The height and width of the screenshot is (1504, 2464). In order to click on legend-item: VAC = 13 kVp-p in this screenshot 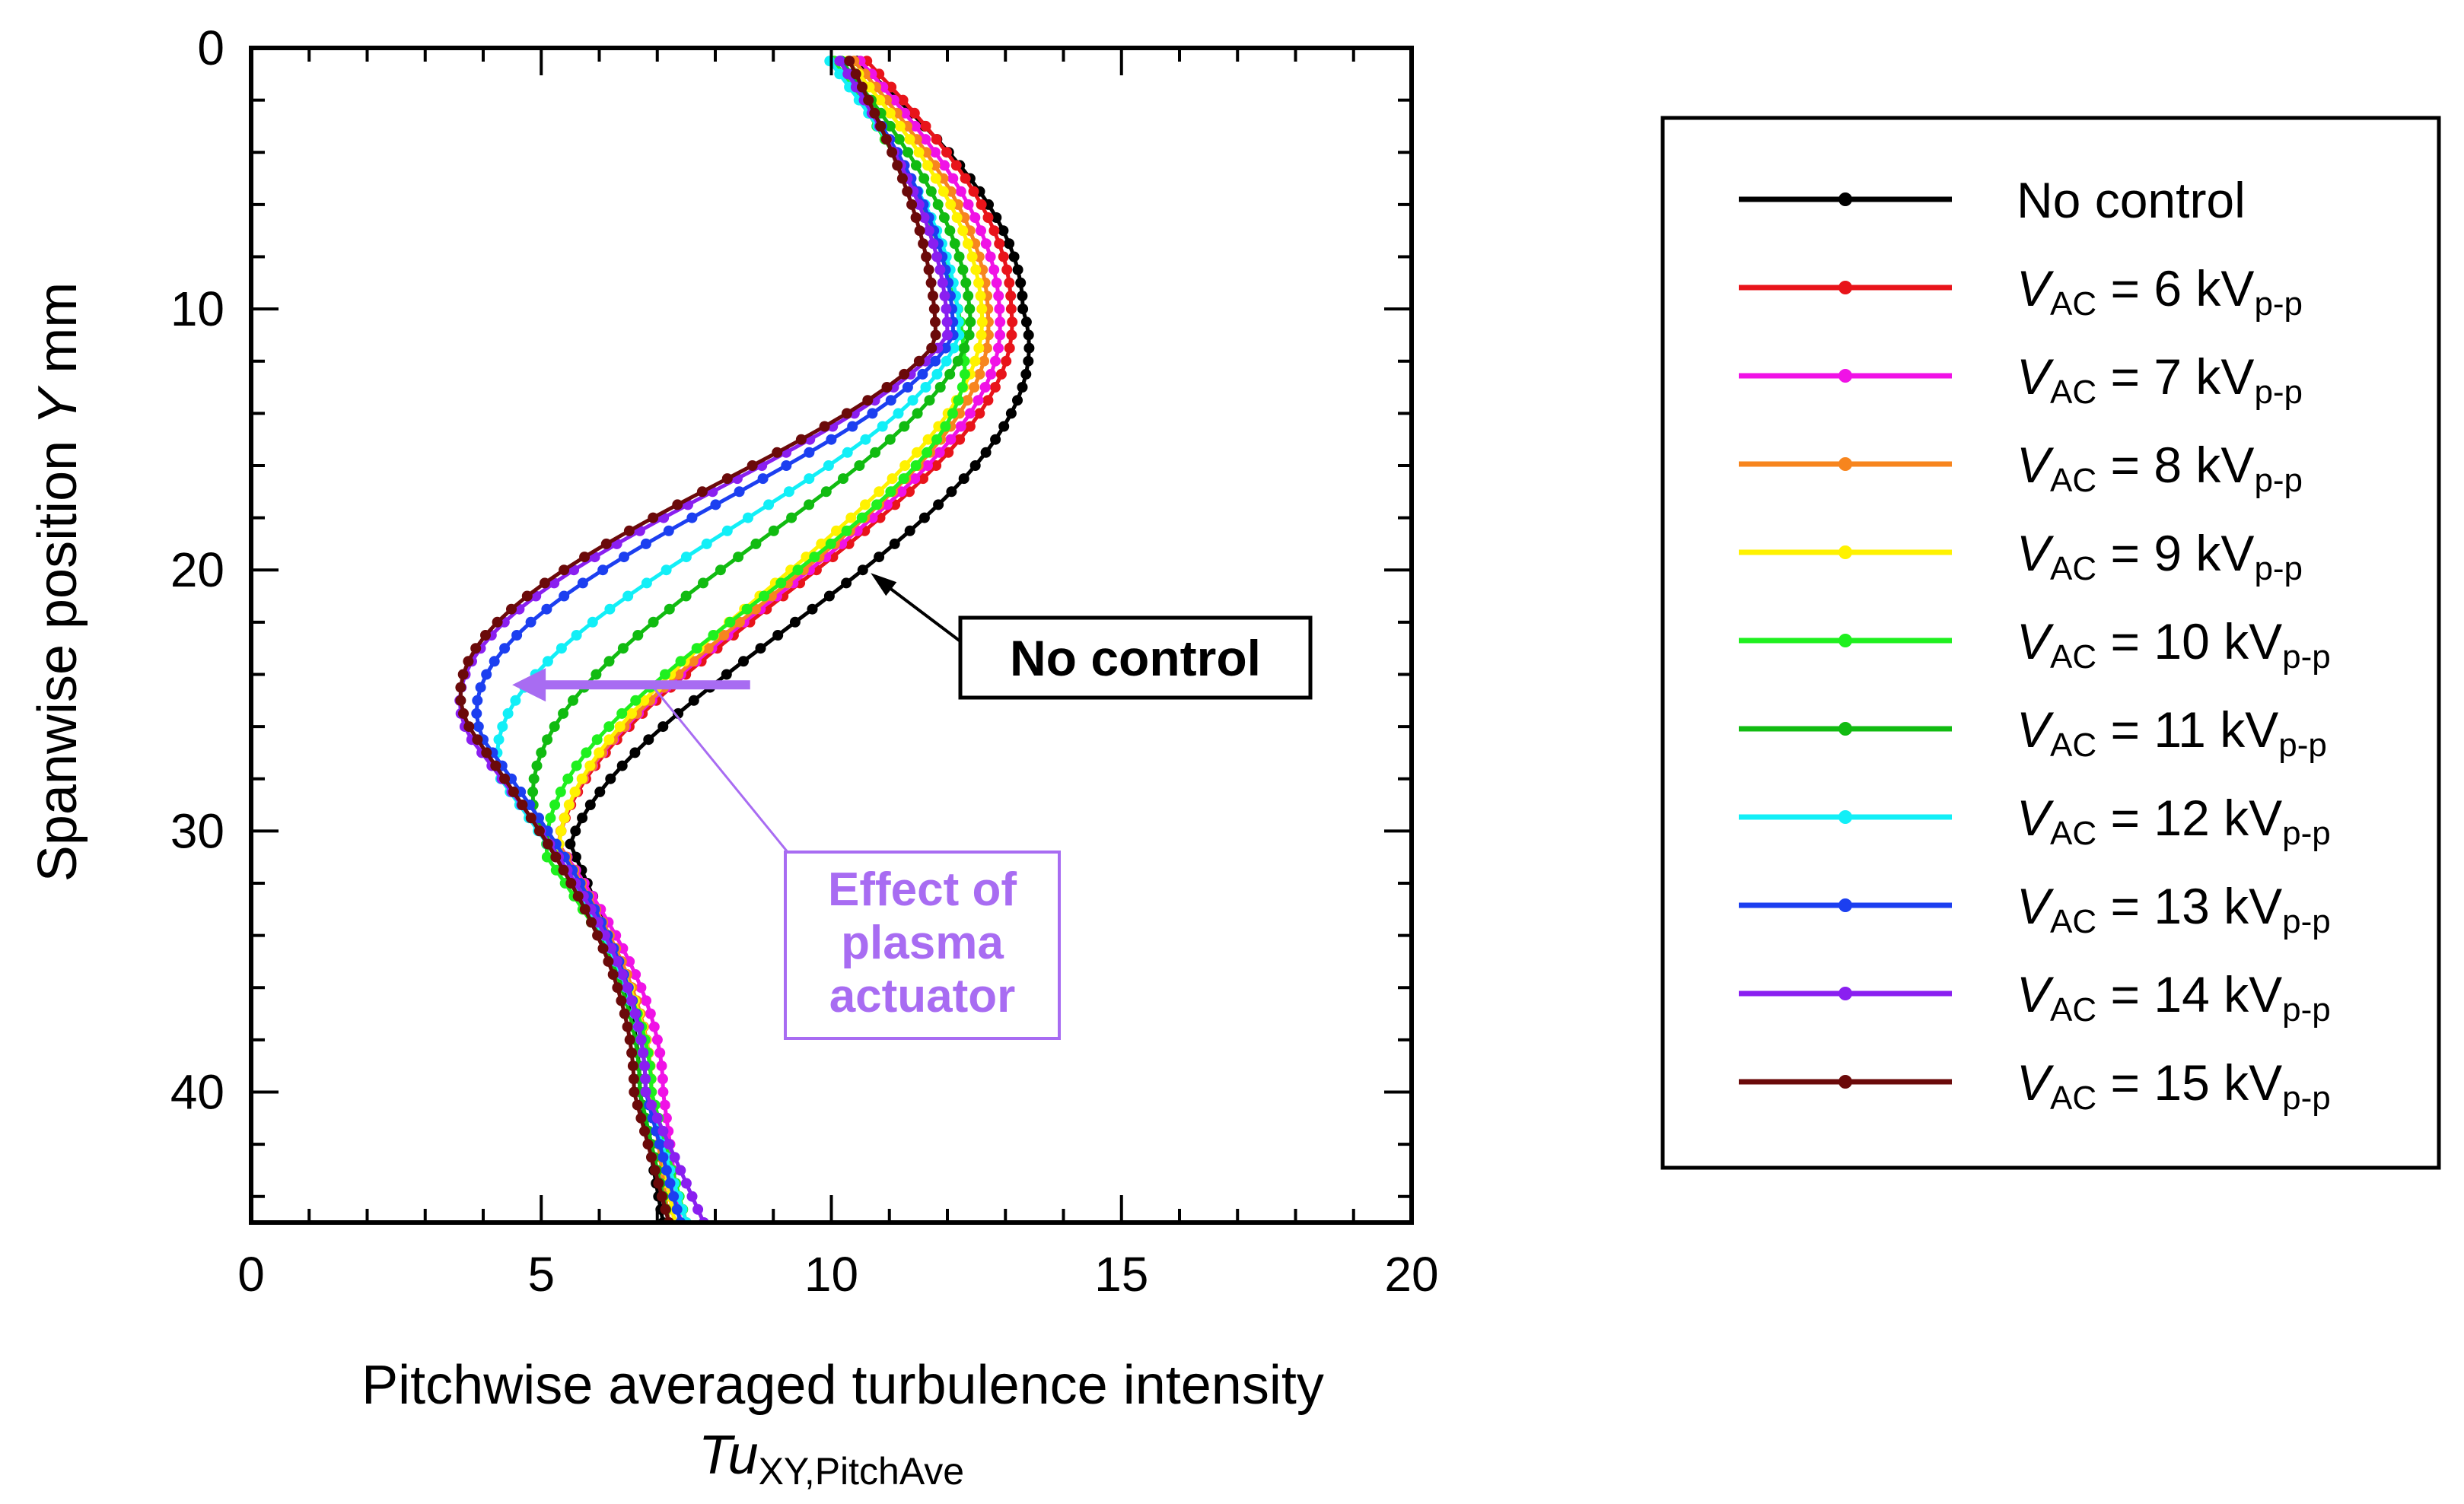, I will do `click(2035, 909)`.